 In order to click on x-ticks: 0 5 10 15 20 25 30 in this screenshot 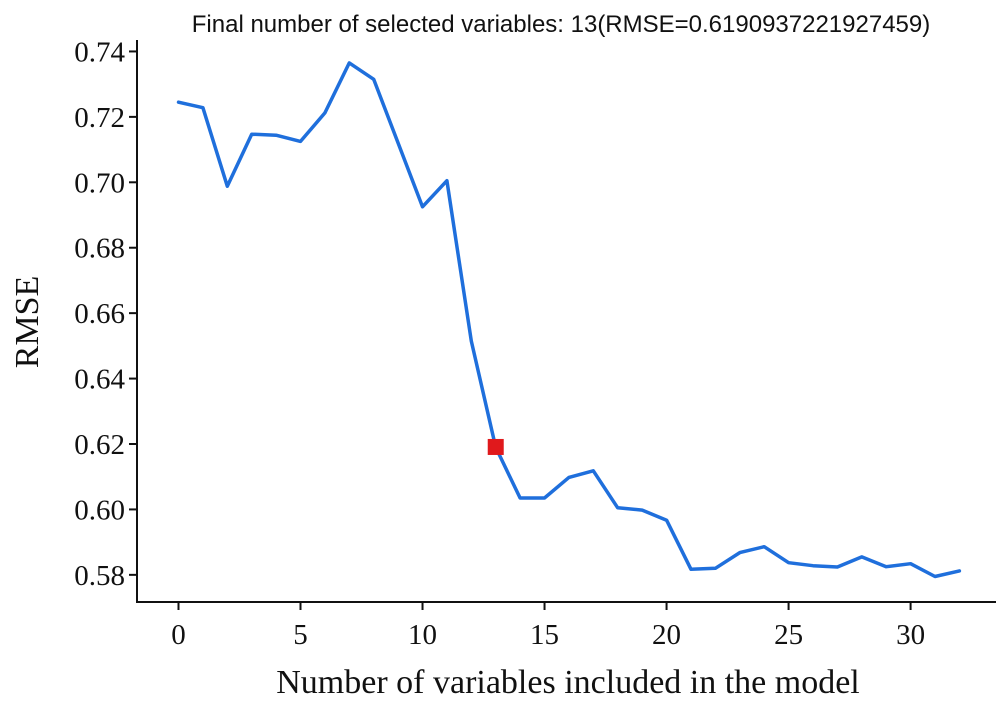, I will do `click(548, 626)`.